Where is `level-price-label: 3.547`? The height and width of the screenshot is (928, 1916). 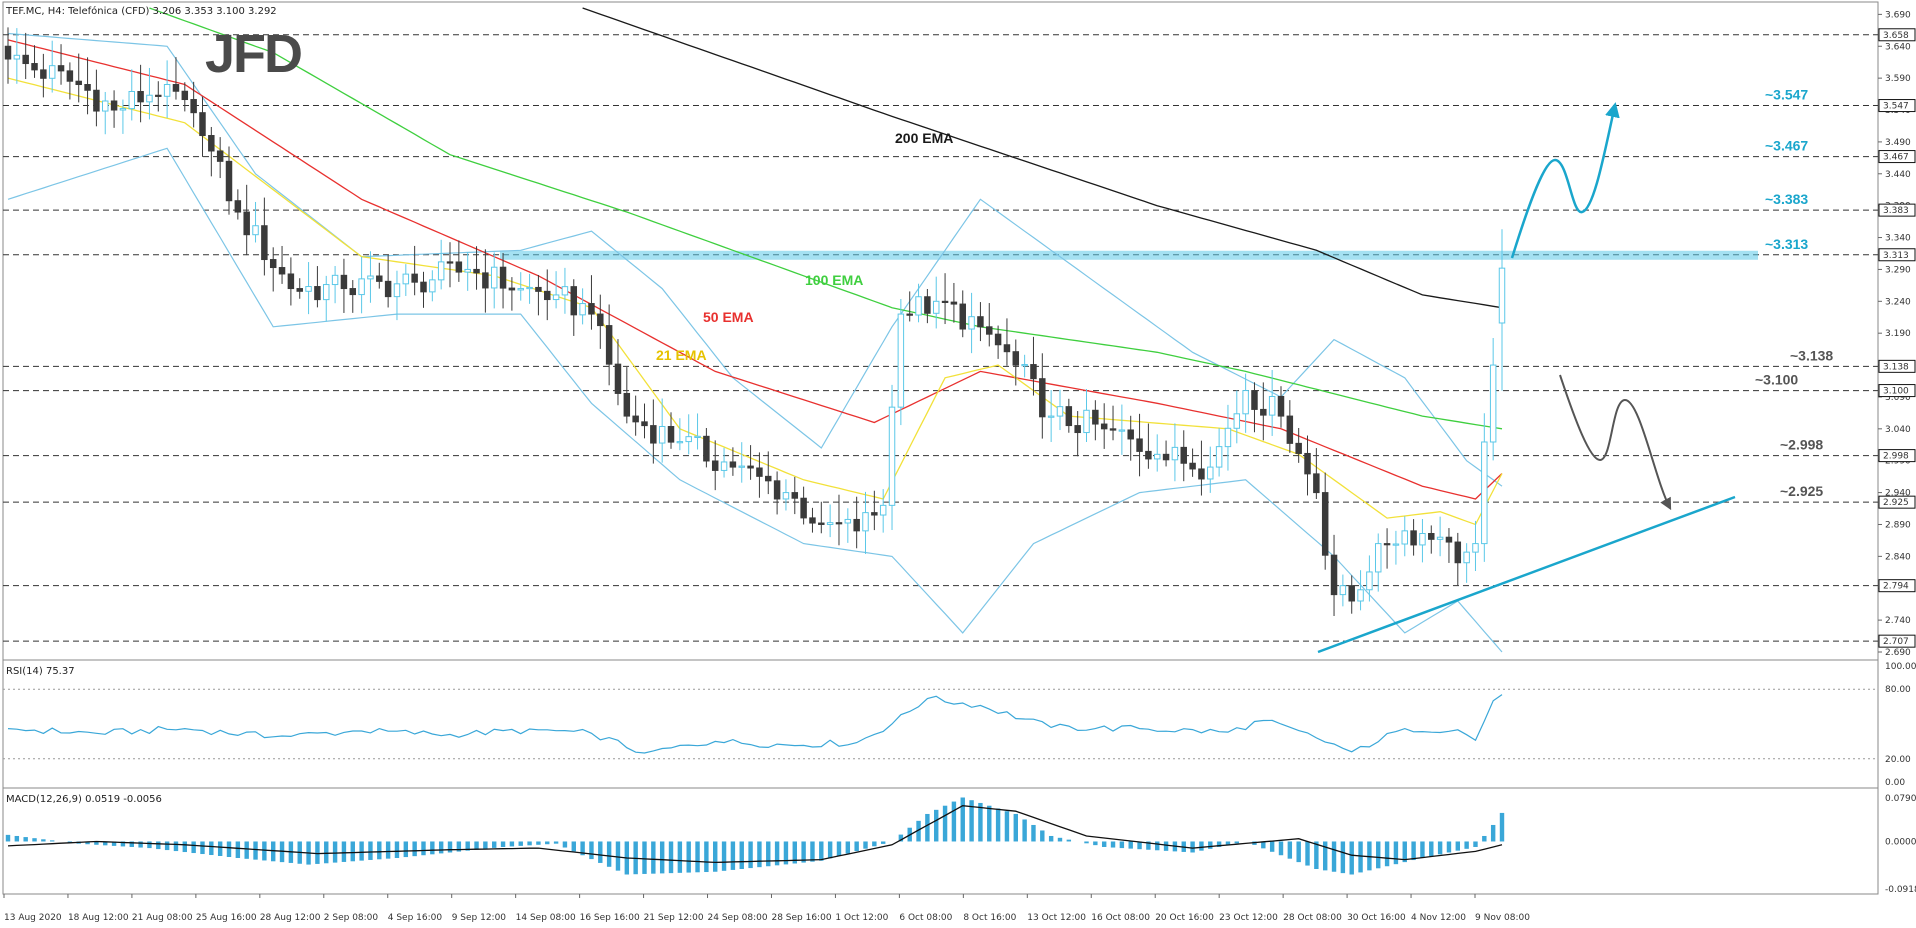
level-price-label: 3.547 is located at coordinates (1896, 107).